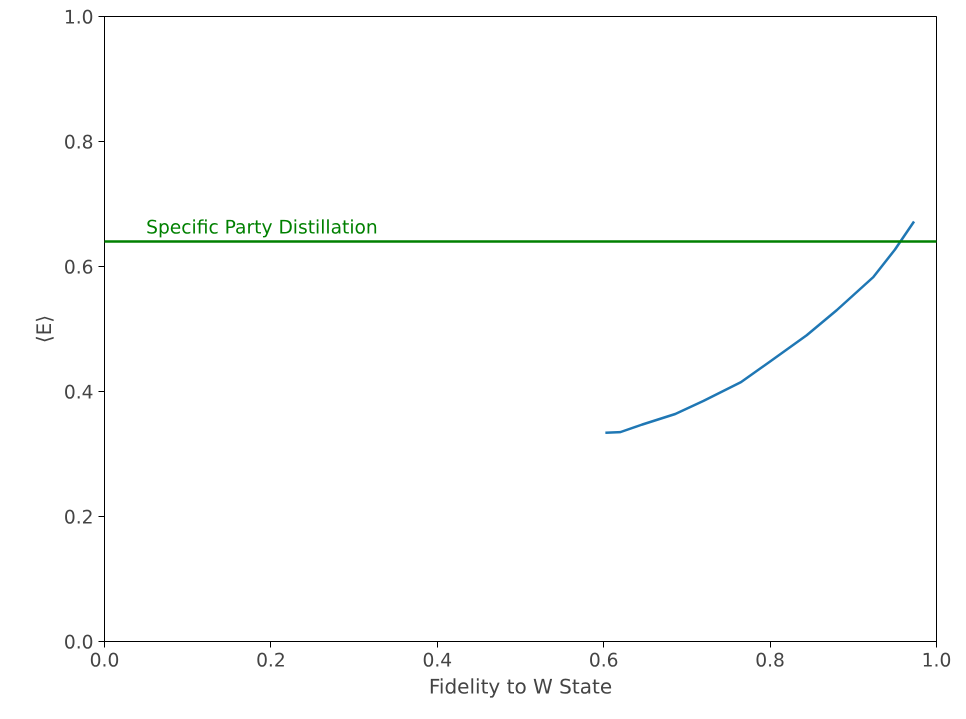  I want to click on y-tick-label: 0.2, so click(79, 518).